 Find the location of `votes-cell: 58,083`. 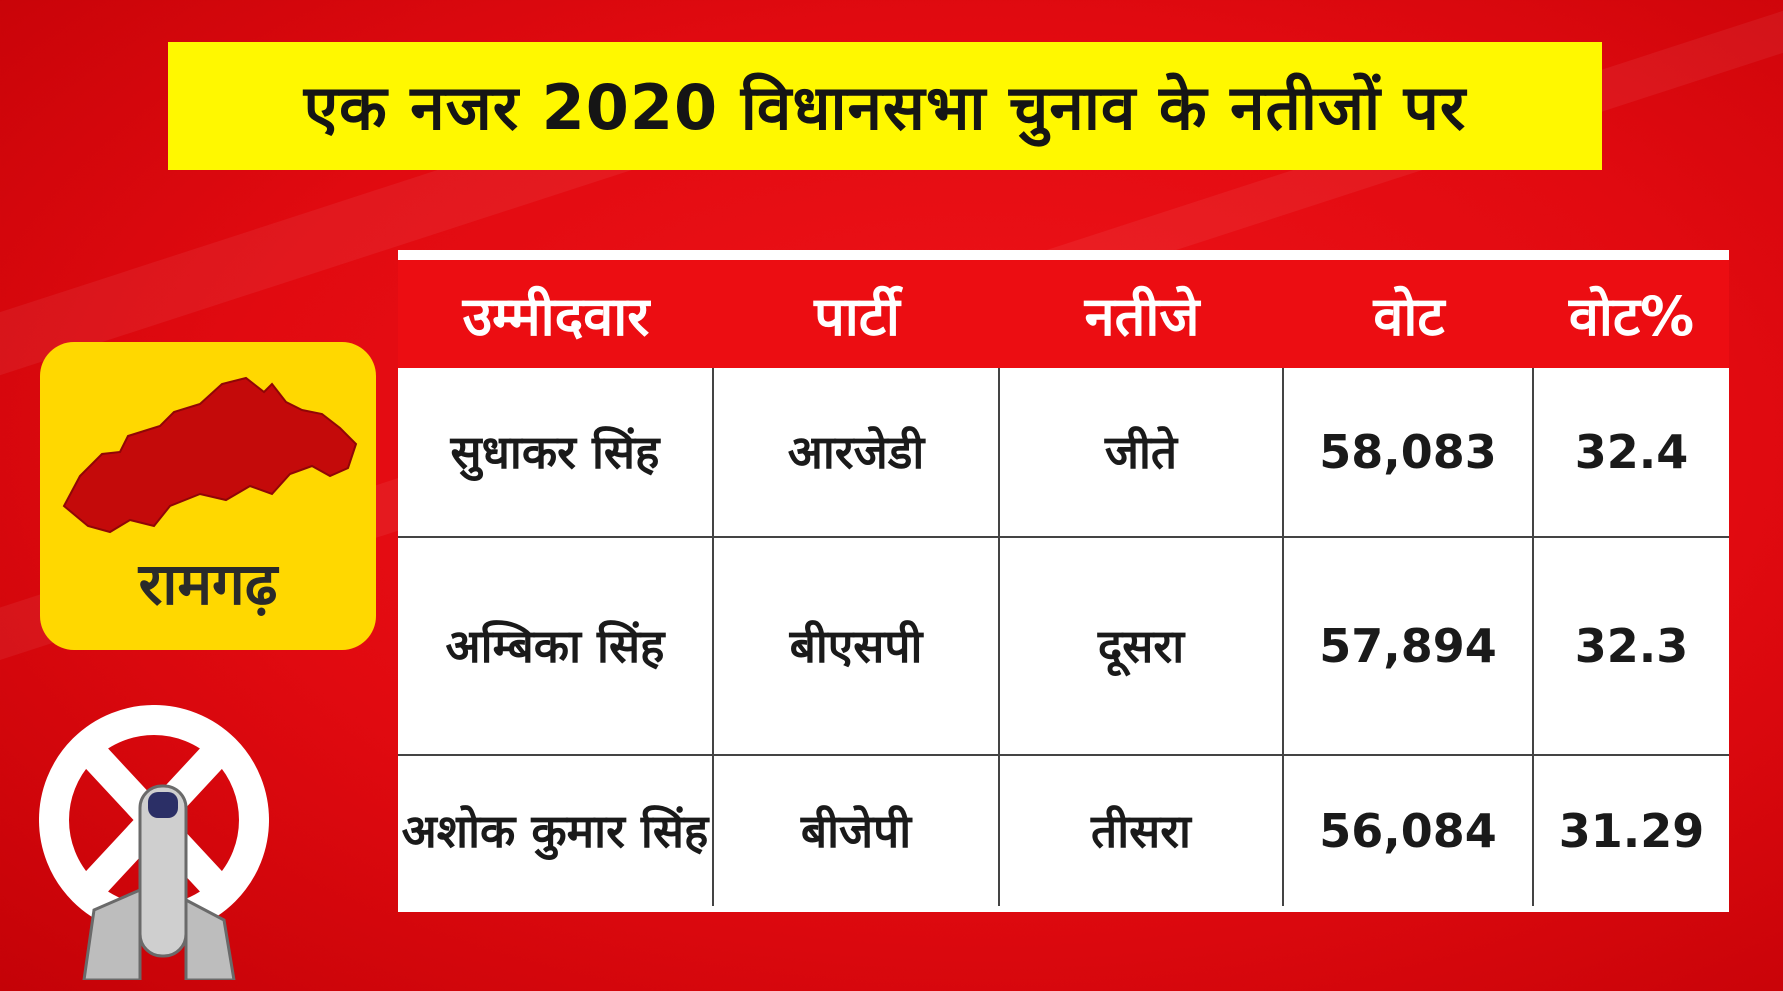

votes-cell: 58,083 is located at coordinates (1409, 452).